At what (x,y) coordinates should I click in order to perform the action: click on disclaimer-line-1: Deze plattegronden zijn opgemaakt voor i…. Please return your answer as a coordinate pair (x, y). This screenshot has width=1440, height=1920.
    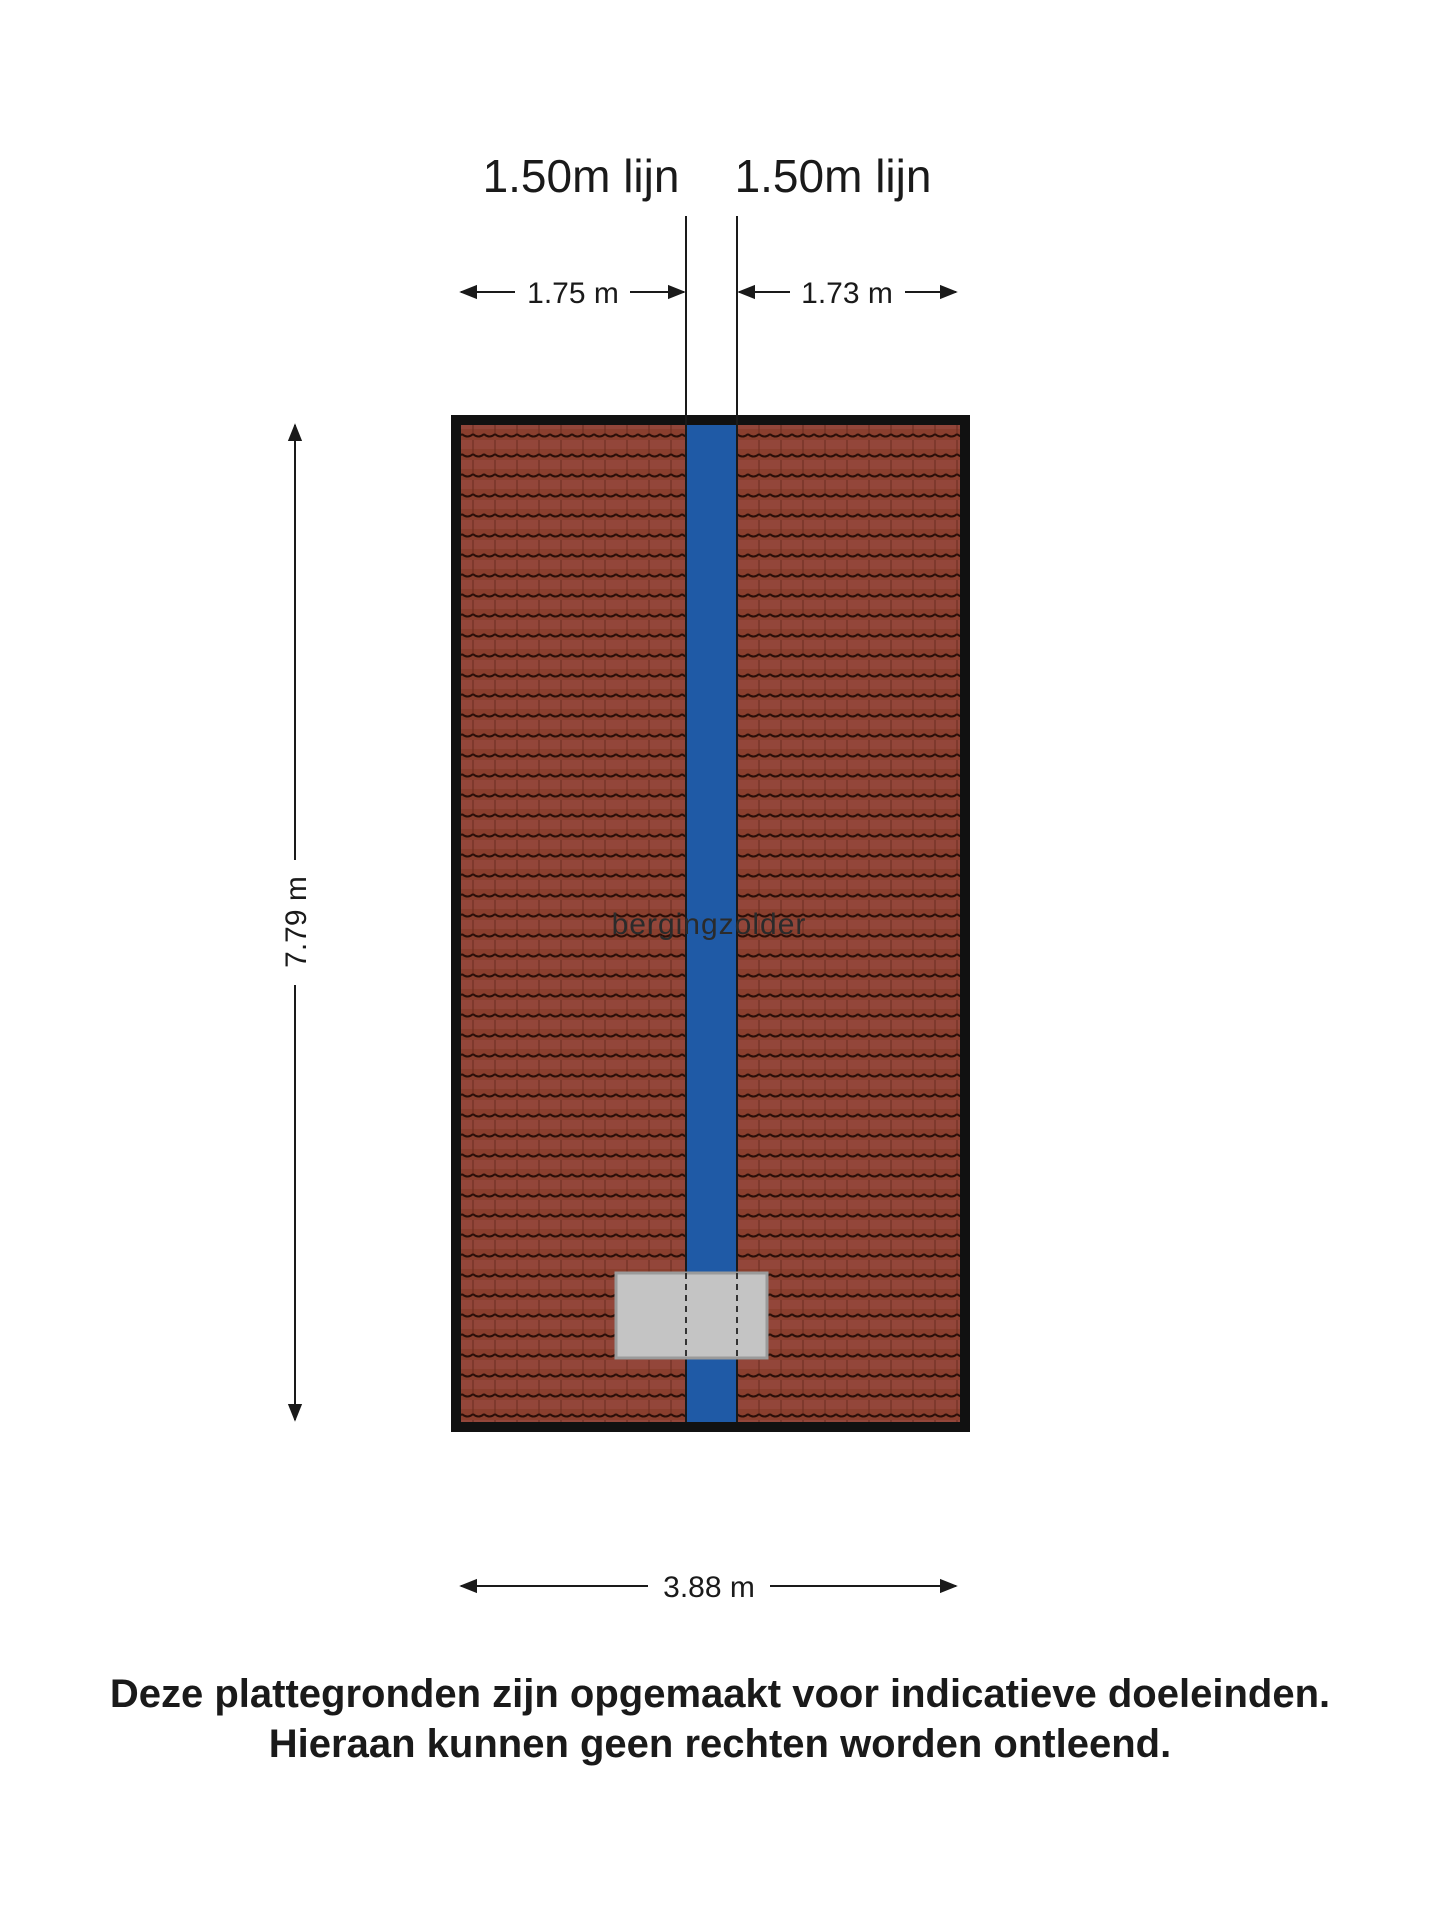
    Looking at the image, I should click on (720, 1694).